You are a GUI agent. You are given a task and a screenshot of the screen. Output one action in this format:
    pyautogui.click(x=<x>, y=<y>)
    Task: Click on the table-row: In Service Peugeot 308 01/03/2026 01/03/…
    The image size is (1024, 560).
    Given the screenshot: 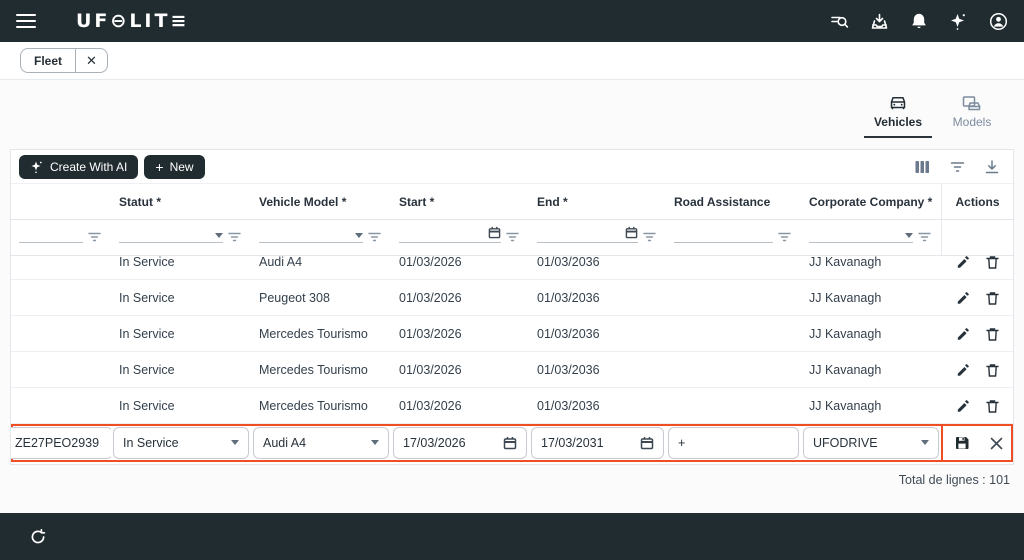 What is the action you would take?
    pyautogui.click(x=512, y=298)
    